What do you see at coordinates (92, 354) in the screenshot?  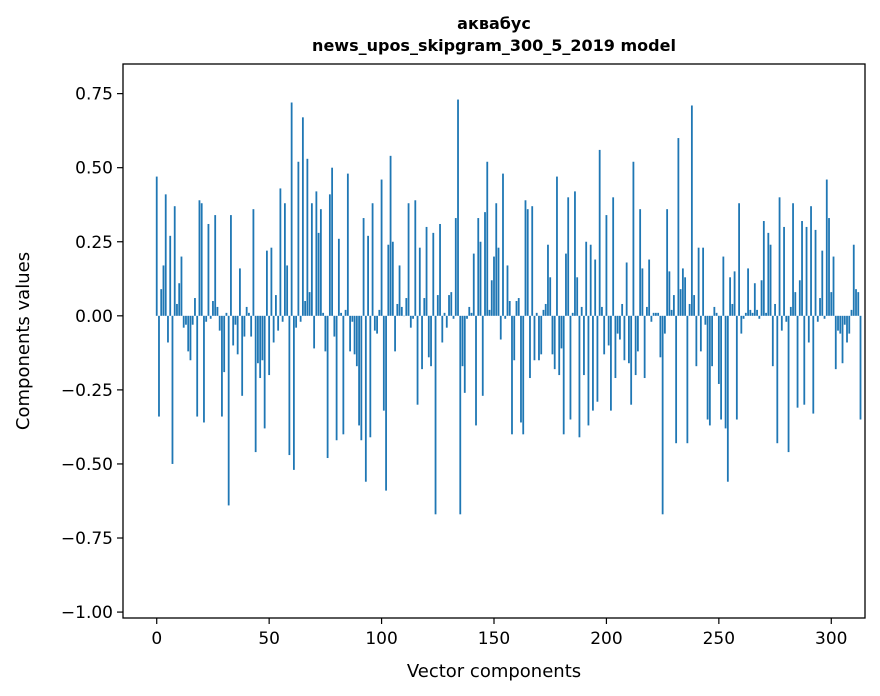 I see `y-axis-ticks: −1.00 −0.75 −0.50 −0.25 0.00 0.25 0.50 0.75` at bounding box center [92, 354].